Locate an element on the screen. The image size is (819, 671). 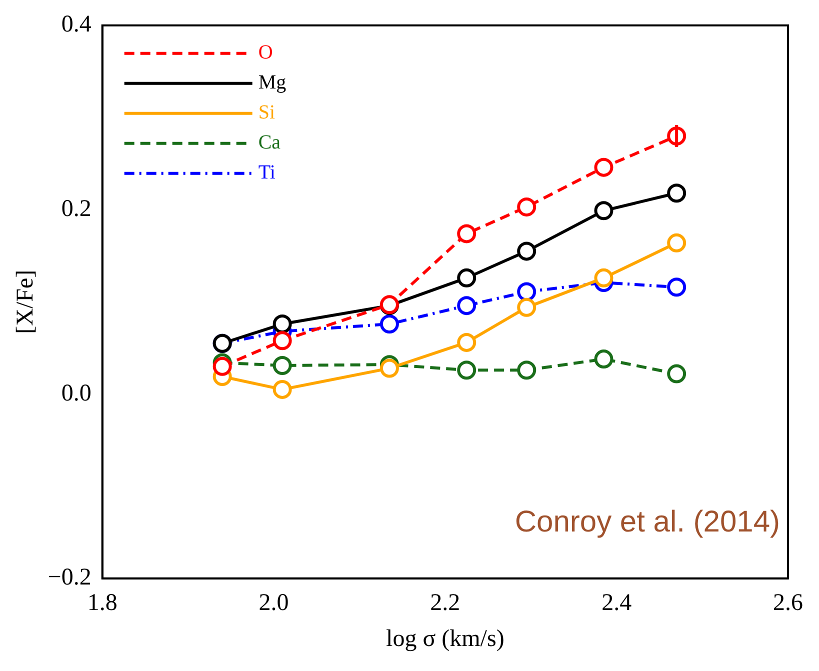
x-tick-label: 2.6 is located at coordinates (788, 603).